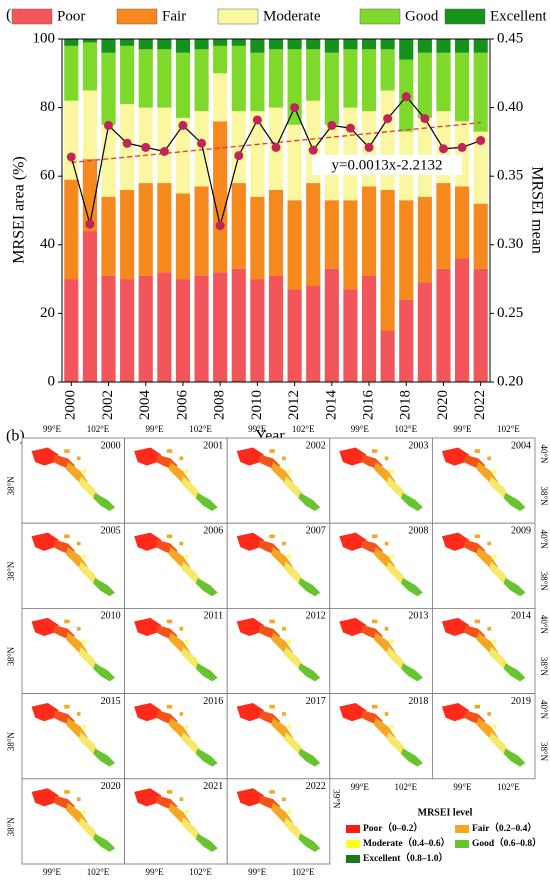  Describe the element at coordinates (521, 530) in the screenshot. I see `map-year: 2009` at that location.